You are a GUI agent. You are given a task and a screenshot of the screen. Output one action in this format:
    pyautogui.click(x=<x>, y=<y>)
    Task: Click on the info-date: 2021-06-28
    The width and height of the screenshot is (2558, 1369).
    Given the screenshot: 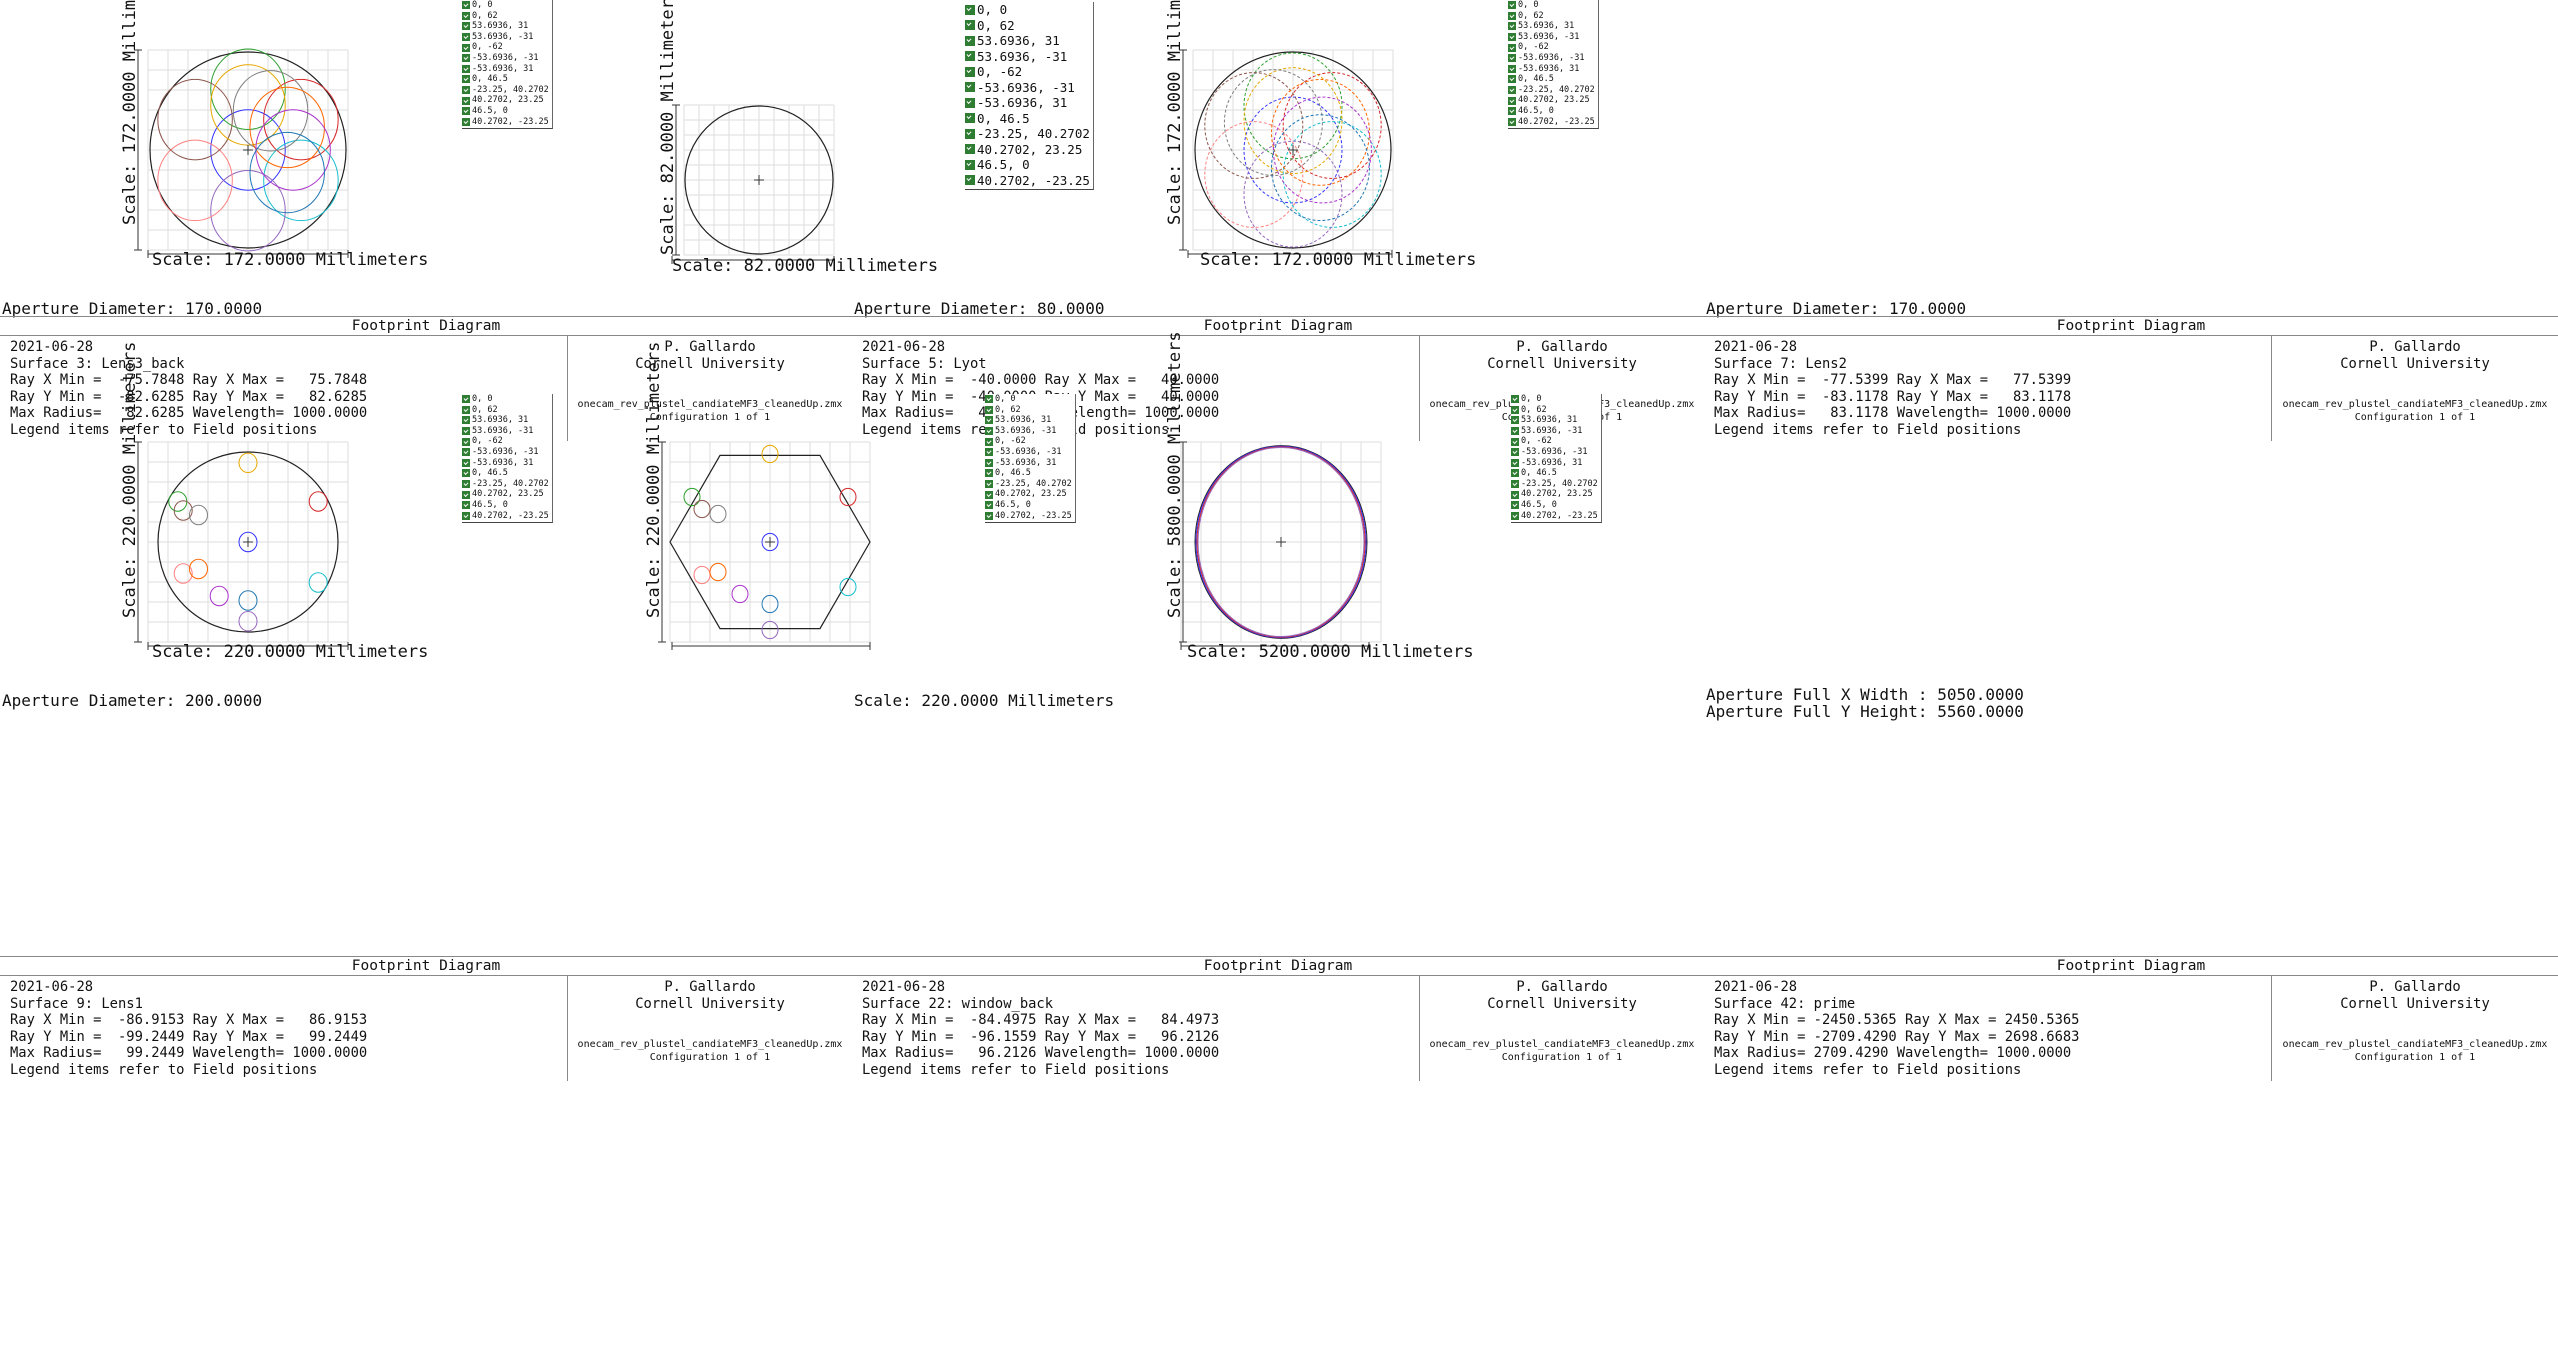 What is the action you would take?
    pyautogui.click(x=52, y=347)
    